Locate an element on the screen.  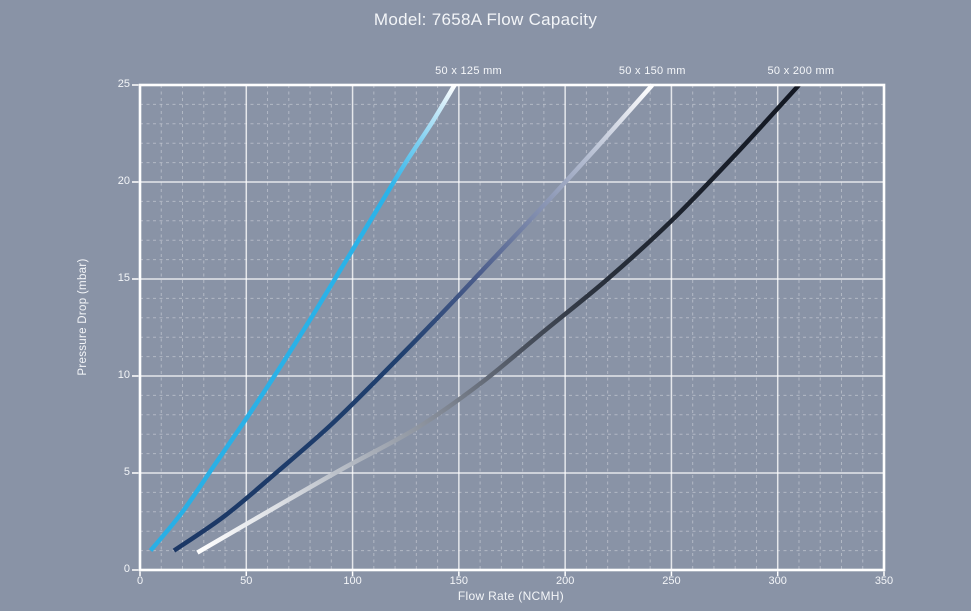
x-tick-label: 300 is located at coordinates (777, 581).